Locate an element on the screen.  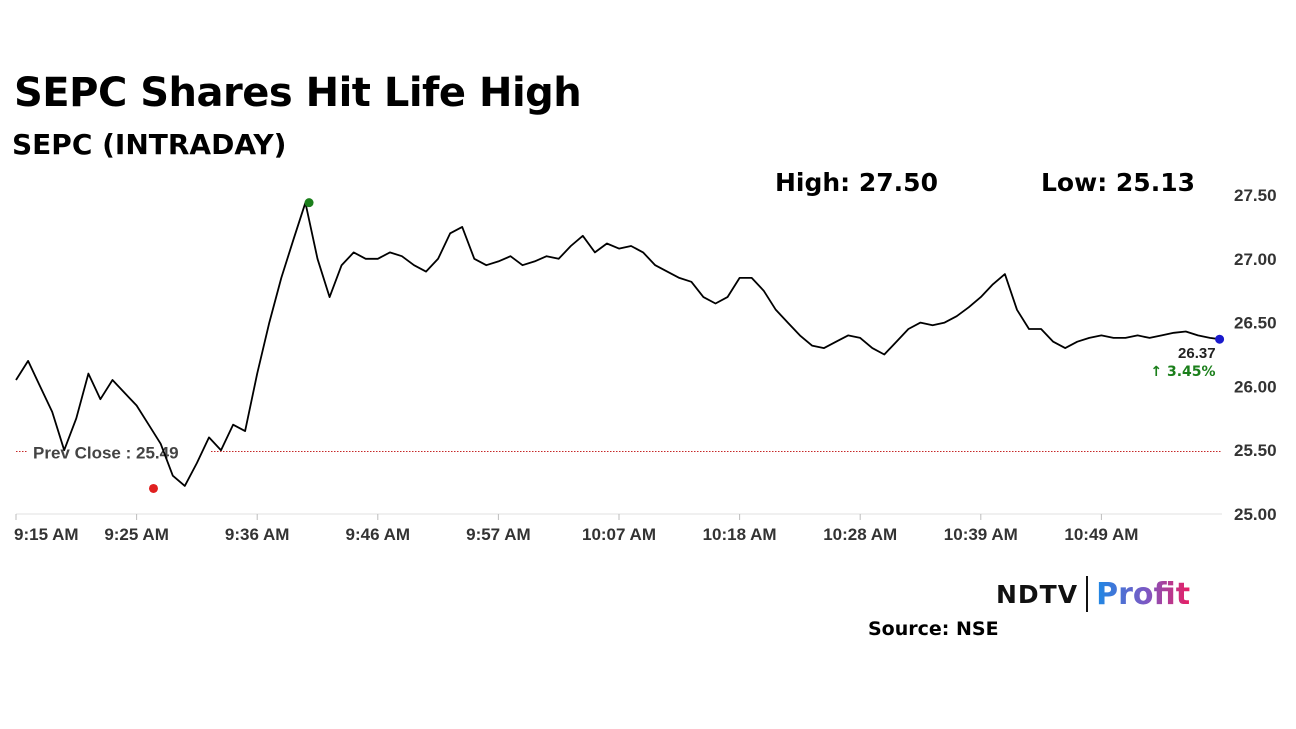
last-change-label: ↑ 3.45% is located at coordinates (1182, 372).